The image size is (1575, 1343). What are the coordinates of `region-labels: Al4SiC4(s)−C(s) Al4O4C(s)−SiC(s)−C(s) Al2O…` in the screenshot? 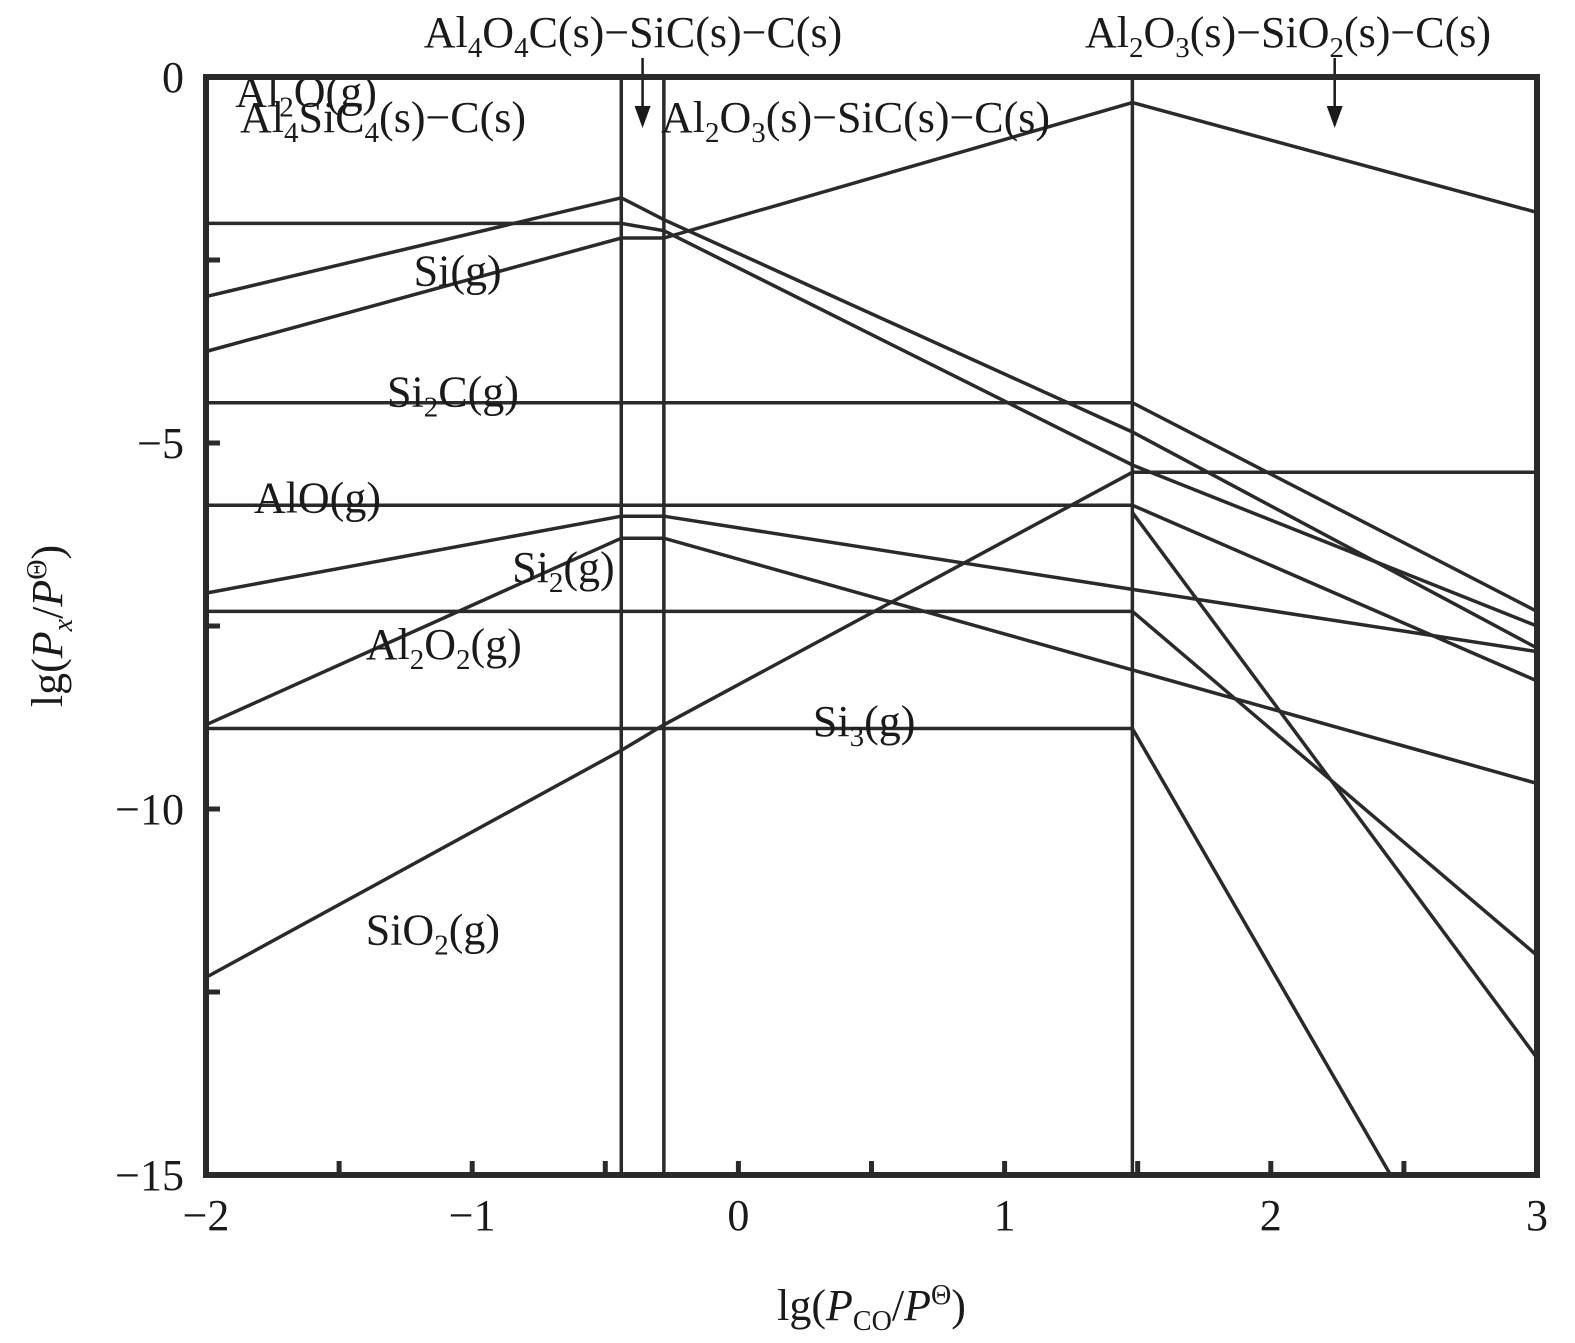 It's located at (865, 78).